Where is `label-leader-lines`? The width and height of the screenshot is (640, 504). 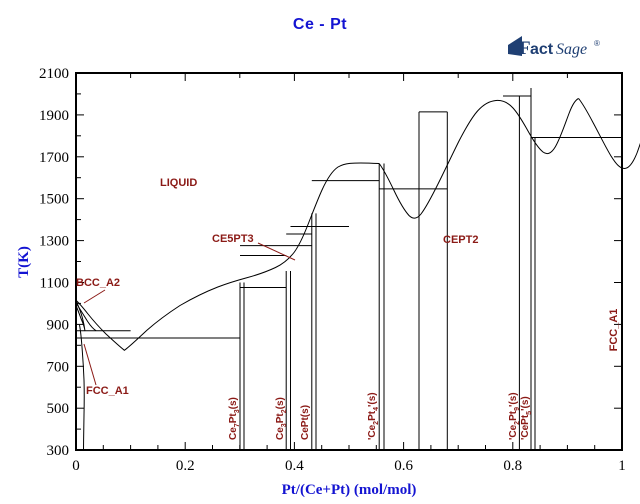 label-leader-lines is located at coordinates (189, 314).